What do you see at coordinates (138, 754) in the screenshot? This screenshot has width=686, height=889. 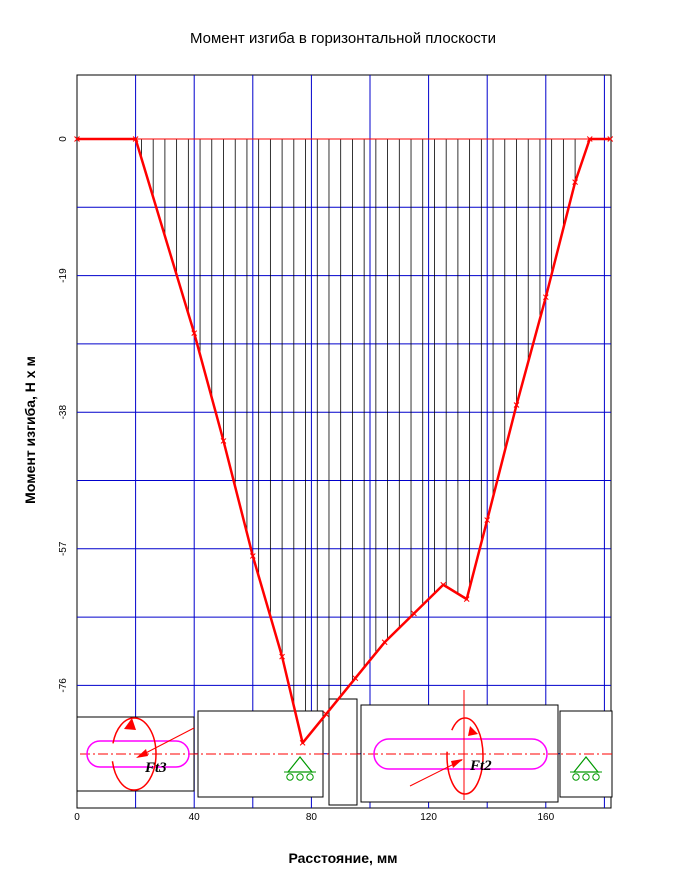 I see `keyway-left` at bounding box center [138, 754].